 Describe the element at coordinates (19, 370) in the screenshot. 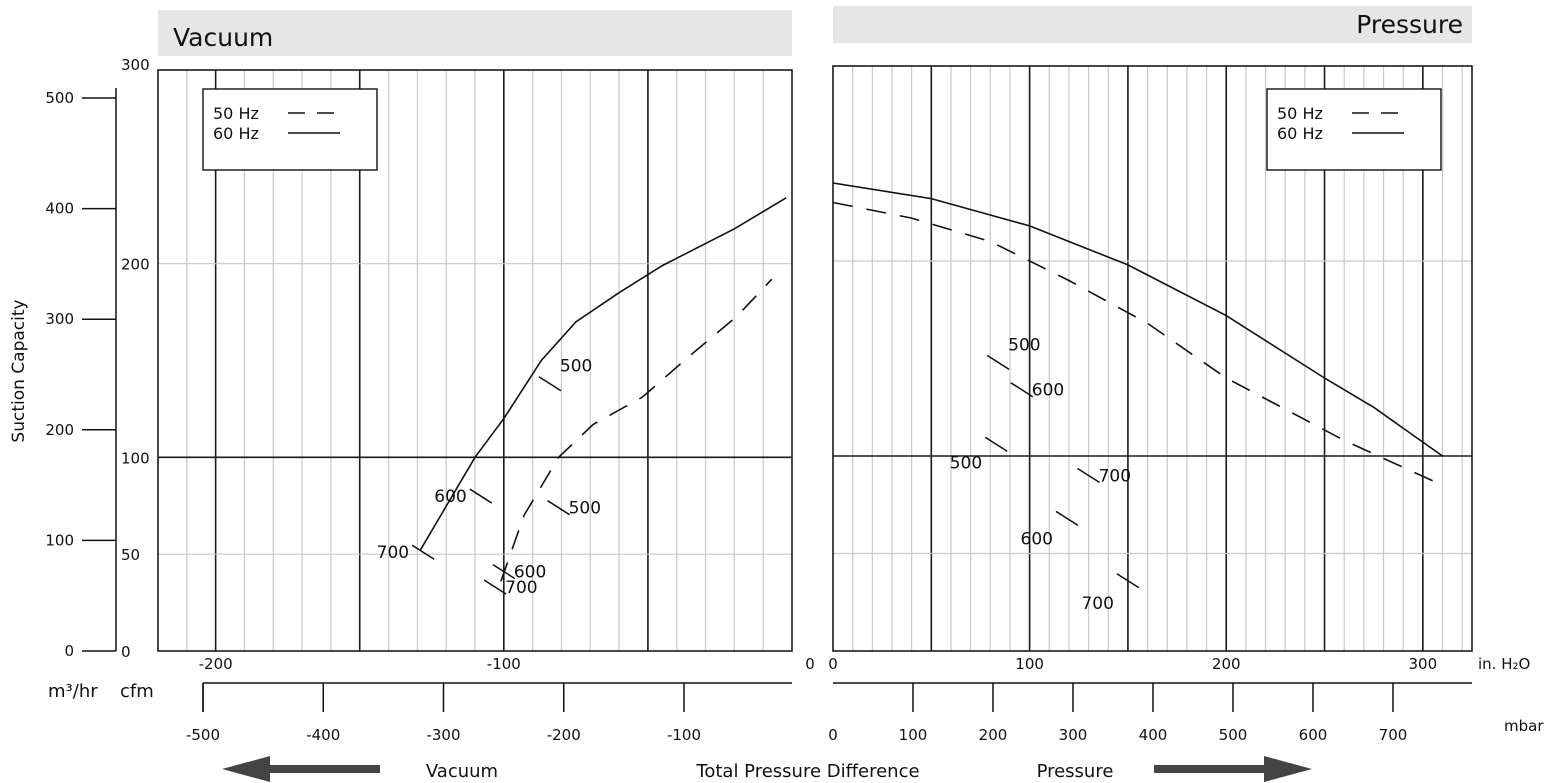

I see `y-axis-title: Suction Capacity` at that location.